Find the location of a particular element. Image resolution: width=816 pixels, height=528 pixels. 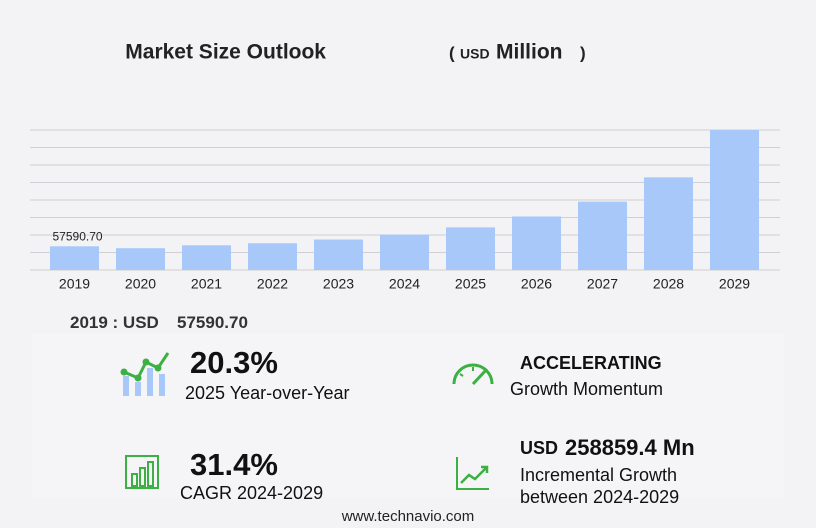

yoy-icon is located at coordinates (145, 374).